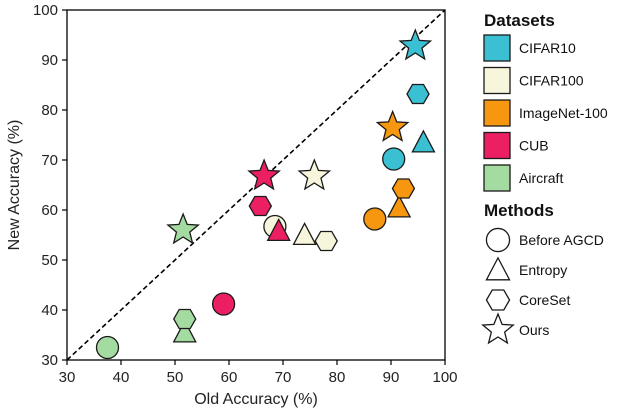 This screenshot has height=413, width=623. Describe the element at coordinates (278, 230) in the screenshot. I see `point-cub-entropy` at that location.